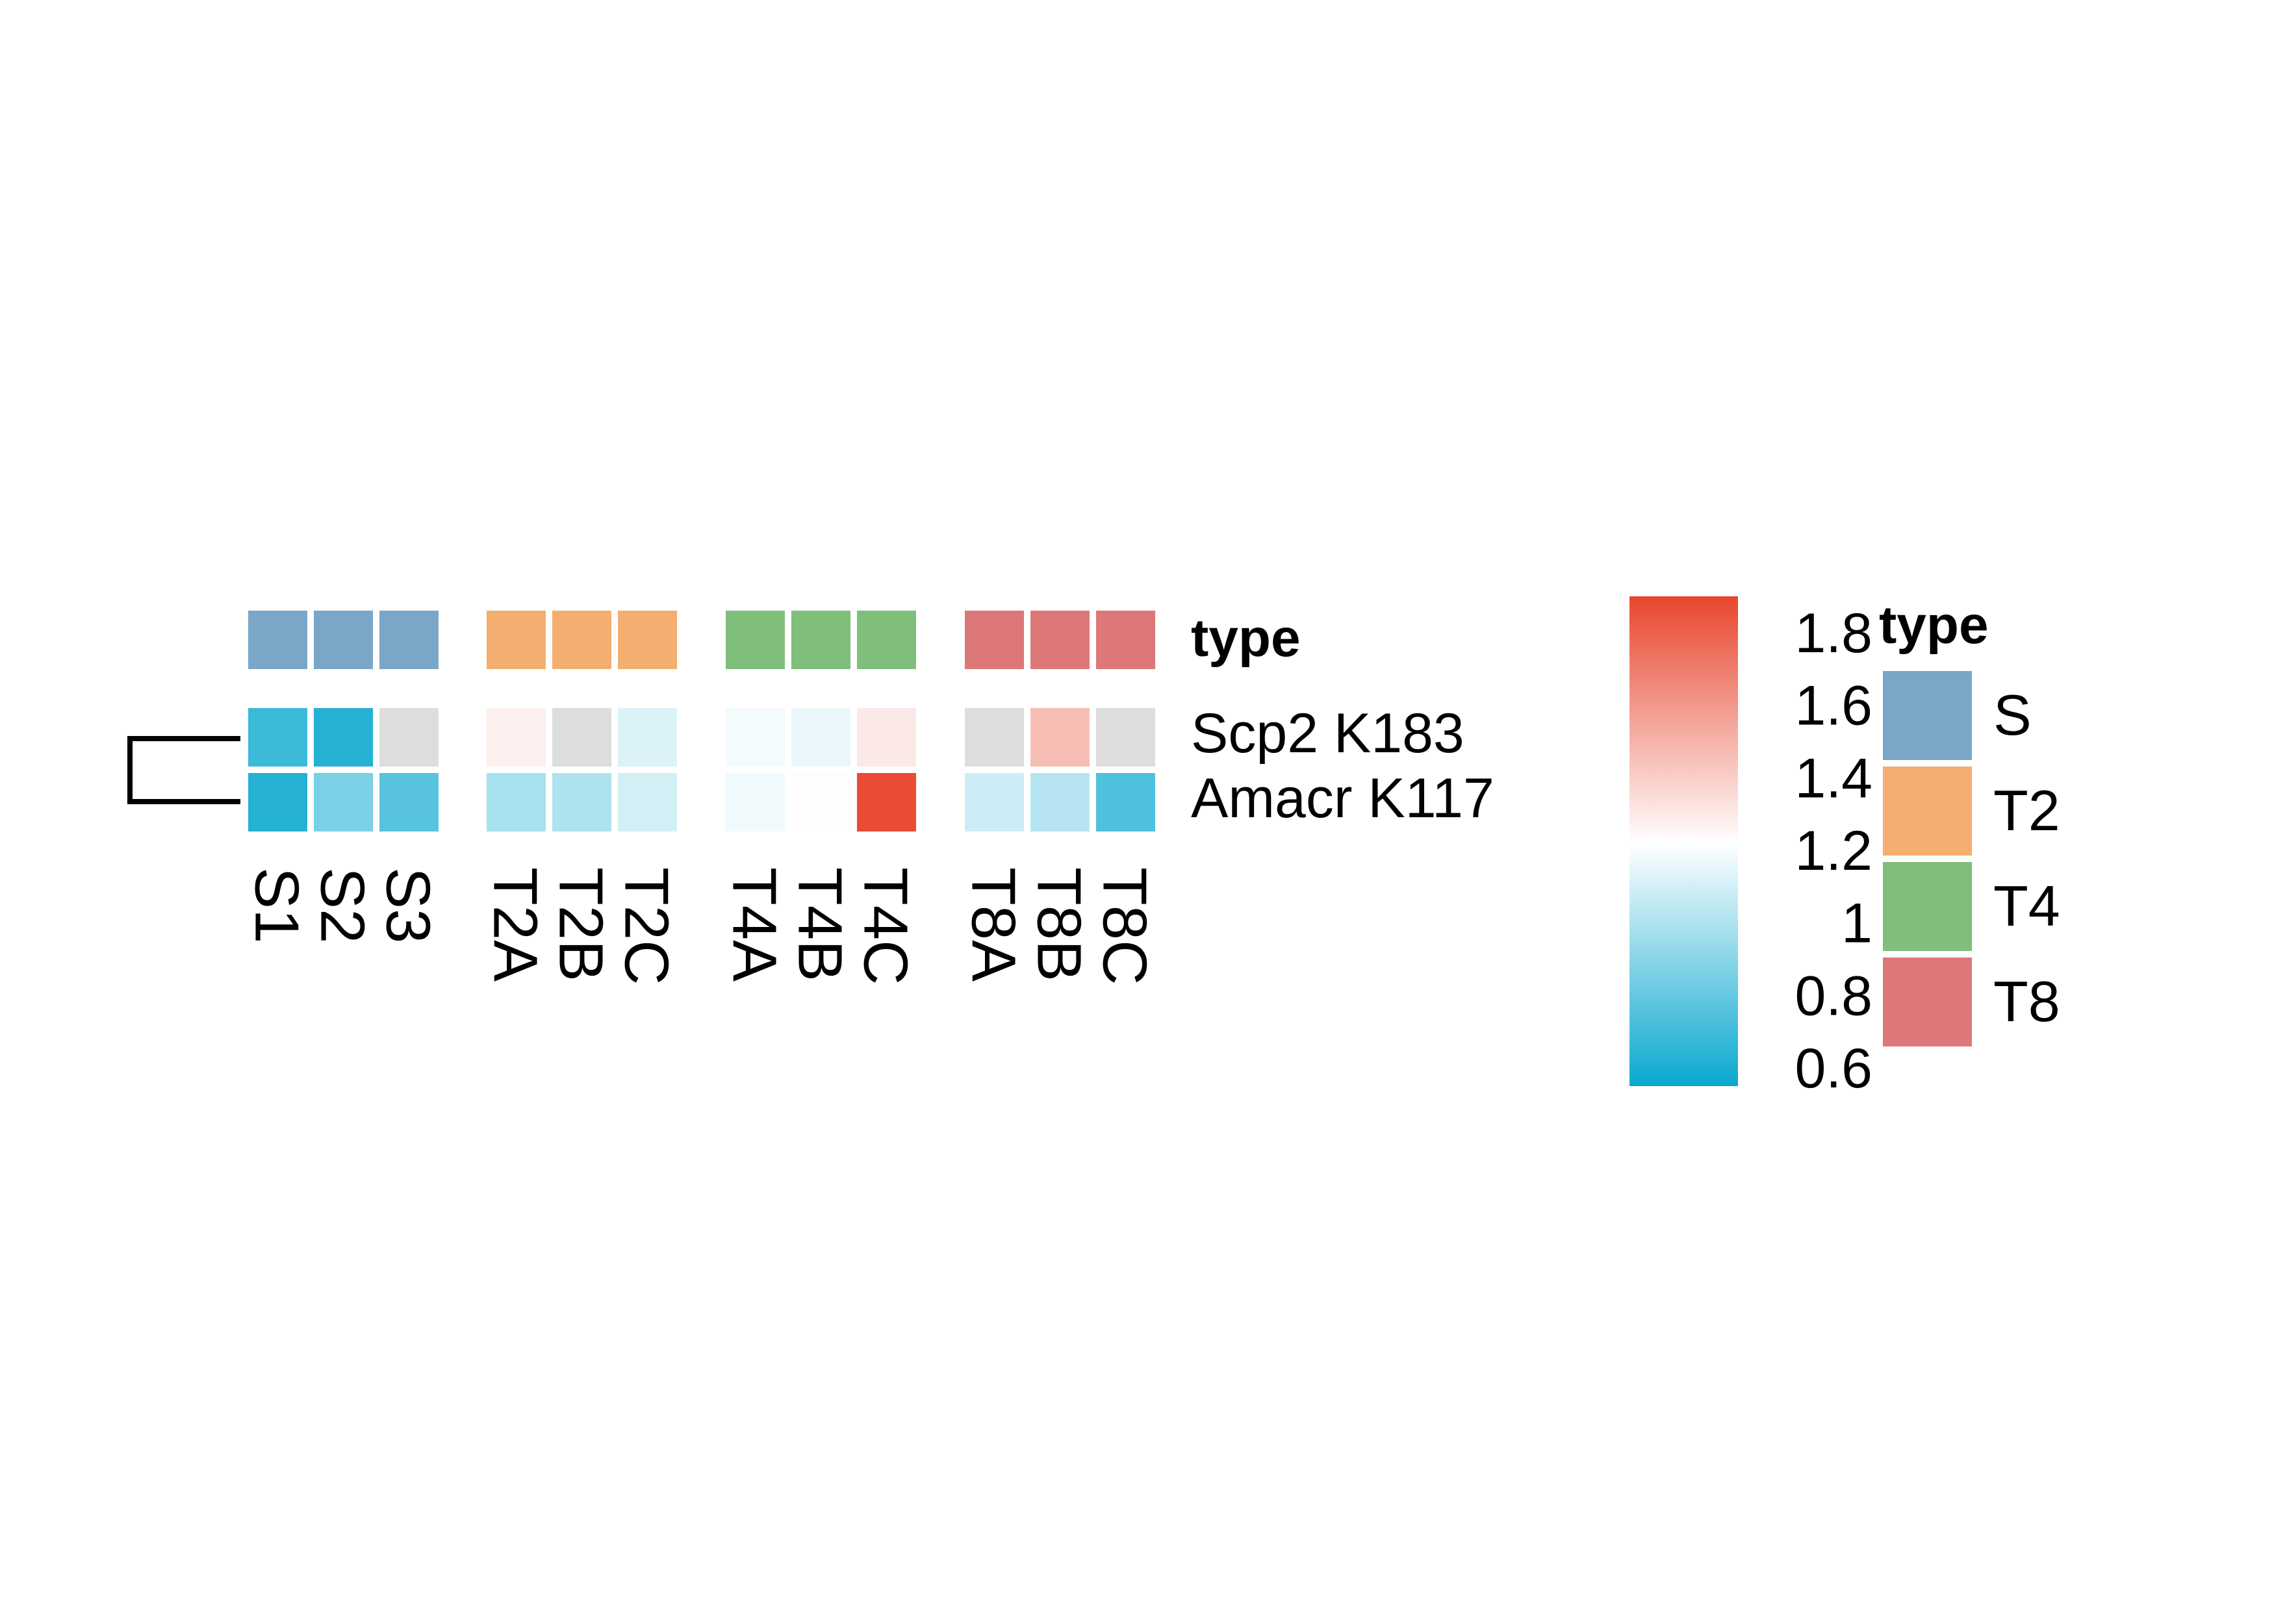  Describe the element at coordinates (409, 640) in the screenshot. I see `annotation-cell-S3` at that location.